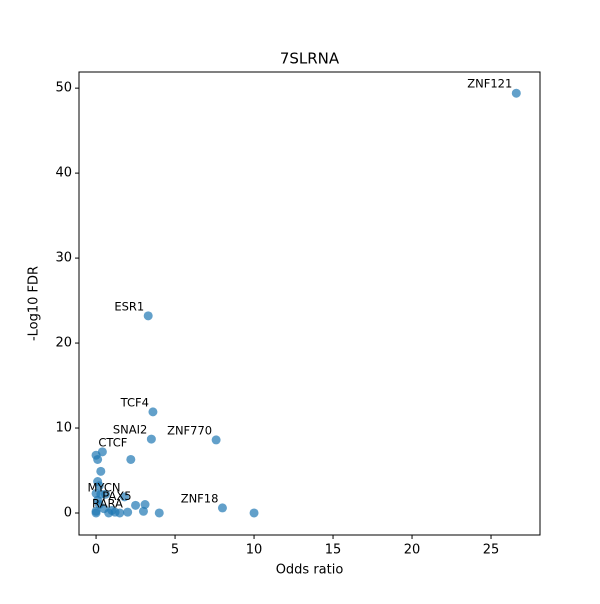 The height and width of the screenshot is (604, 600). What do you see at coordinates (489, 84) in the screenshot?
I see `annotation: ZNF121` at bounding box center [489, 84].